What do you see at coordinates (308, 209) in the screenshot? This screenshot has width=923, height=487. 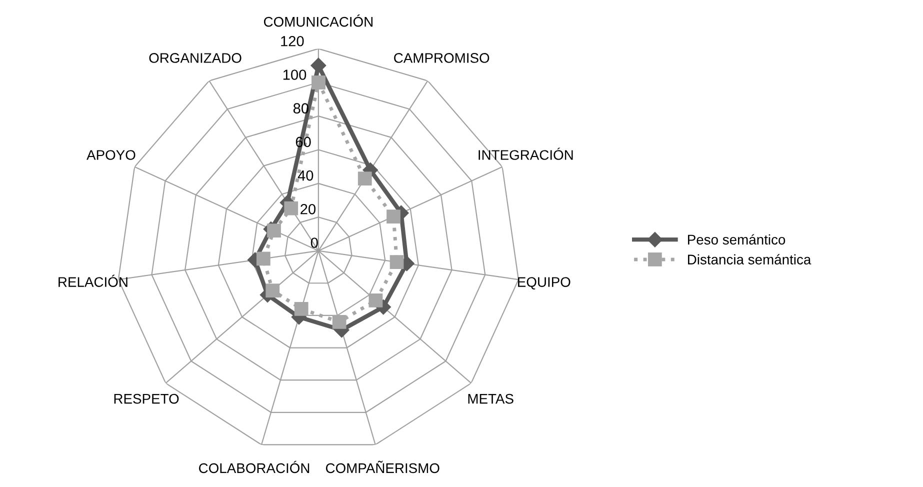 I see `y-tick-label: 20` at bounding box center [308, 209].